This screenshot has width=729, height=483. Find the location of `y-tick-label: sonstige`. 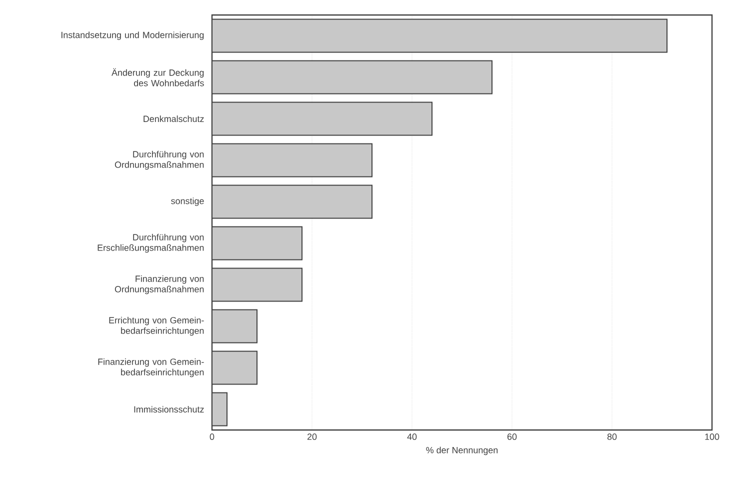

y-tick-label: sonstige is located at coordinates (187, 202).